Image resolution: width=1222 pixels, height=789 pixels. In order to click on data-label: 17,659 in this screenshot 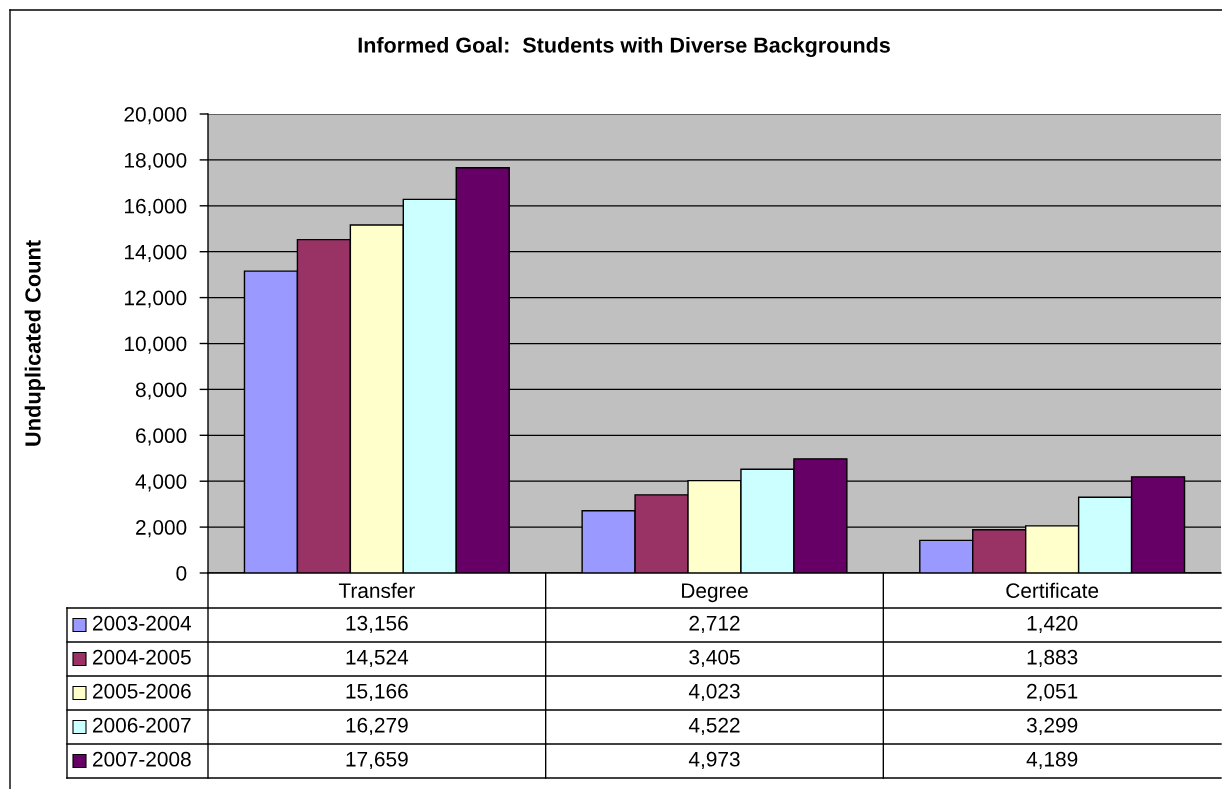, I will do `click(377, 760)`.